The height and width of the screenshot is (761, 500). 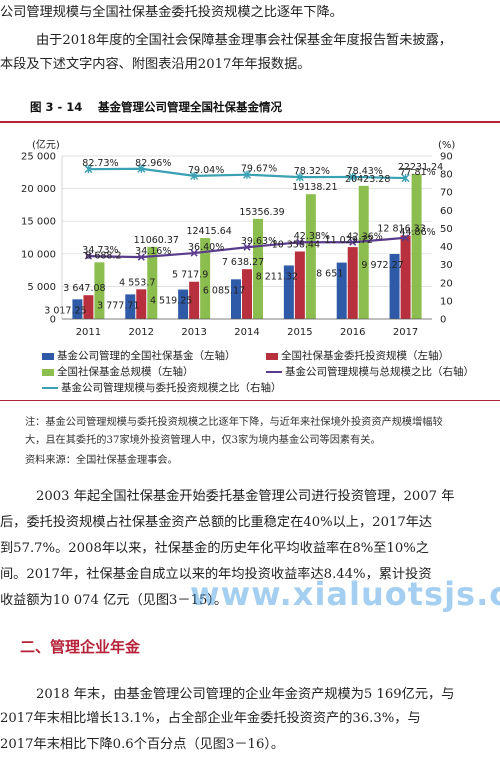 What do you see at coordinates (216, 522) in the screenshot?
I see `body1-line-2: 后，委托投资规模占社保基金资产总额的比重稳定在40%以上，2017年达` at bounding box center [216, 522].